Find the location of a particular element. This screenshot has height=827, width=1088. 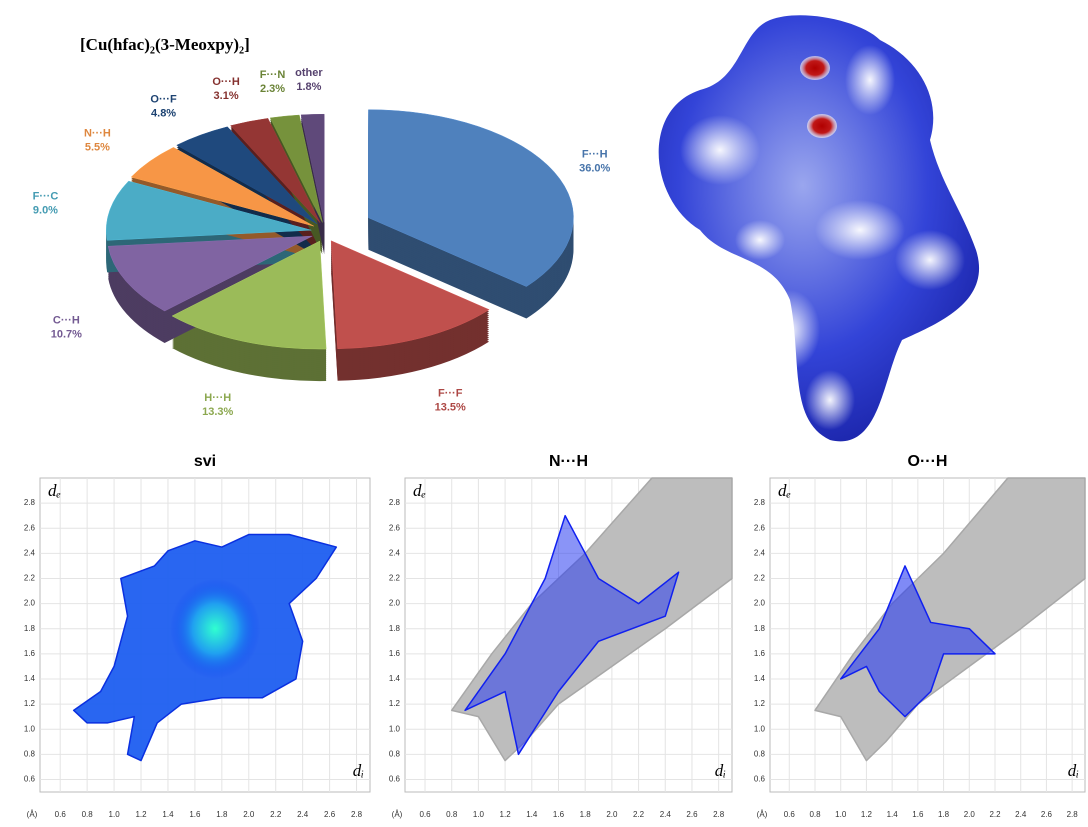

plot-title: N···H is located at coordinates (568, 461).